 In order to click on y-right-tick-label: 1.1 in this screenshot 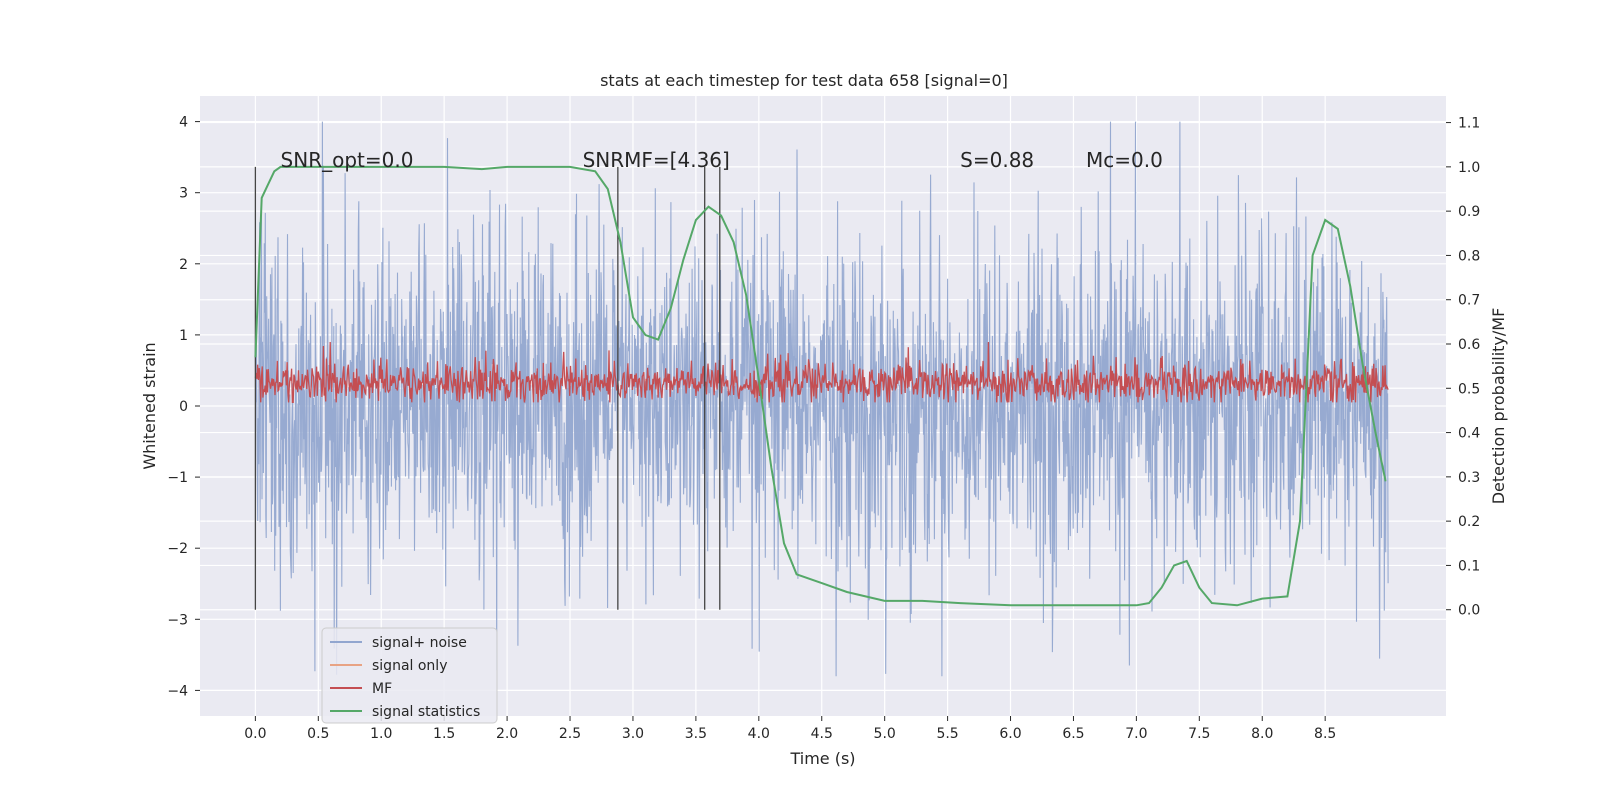, I will do `click(1469, 124)`.